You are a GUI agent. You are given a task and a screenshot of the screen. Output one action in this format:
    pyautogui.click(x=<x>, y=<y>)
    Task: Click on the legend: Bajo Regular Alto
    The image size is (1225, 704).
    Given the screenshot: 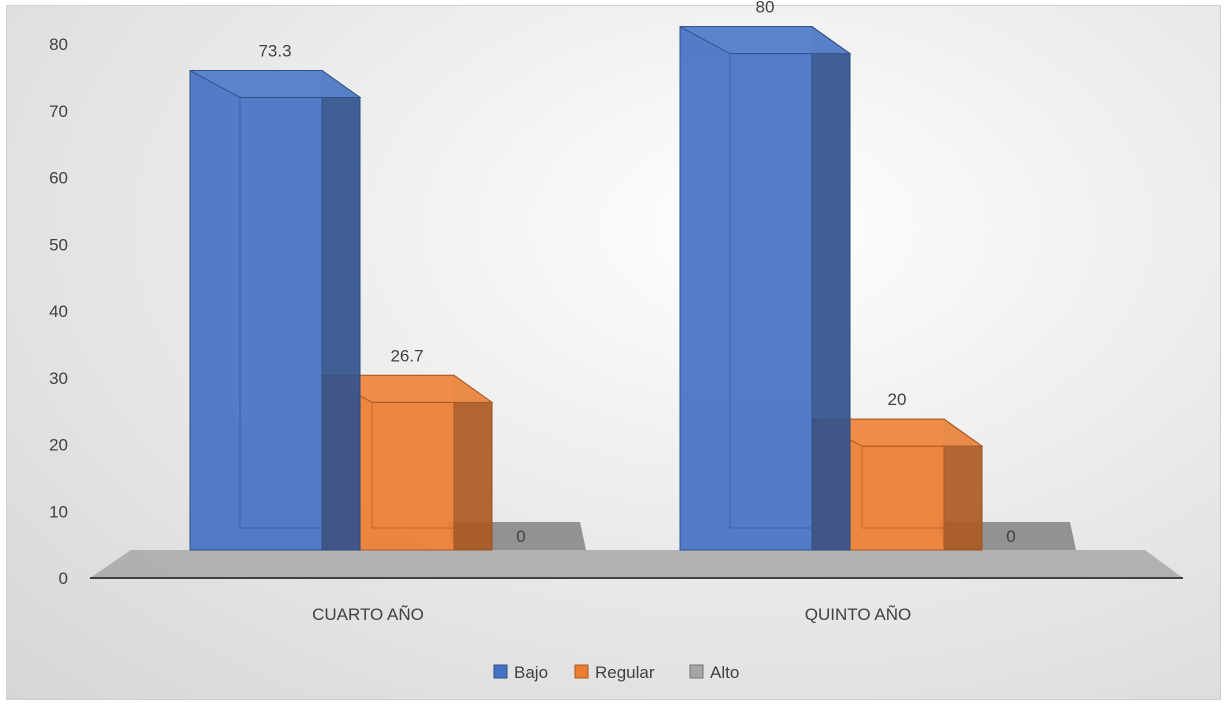 What is the action you would take?
    pyautogui.click(x=616, y=672)
    